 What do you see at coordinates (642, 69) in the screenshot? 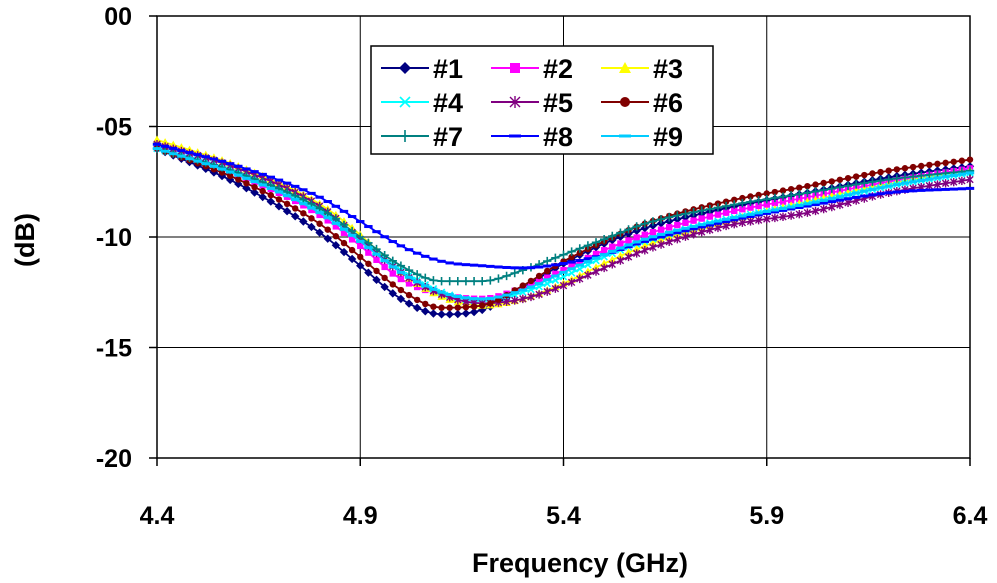
I see `legend-item-3: #3` at bounding box center [642, 69].